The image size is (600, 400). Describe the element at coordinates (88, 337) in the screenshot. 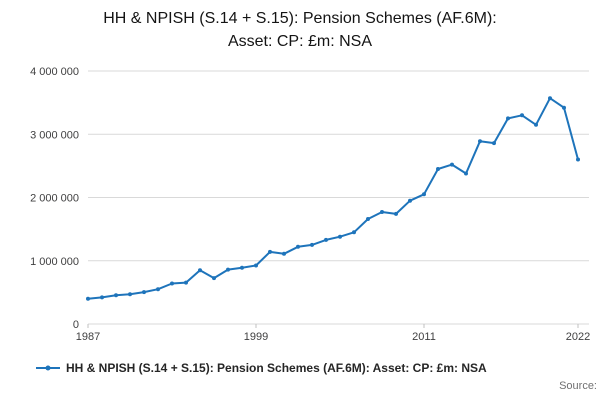

I see `x-axis-tick-label: 1987` at that location.